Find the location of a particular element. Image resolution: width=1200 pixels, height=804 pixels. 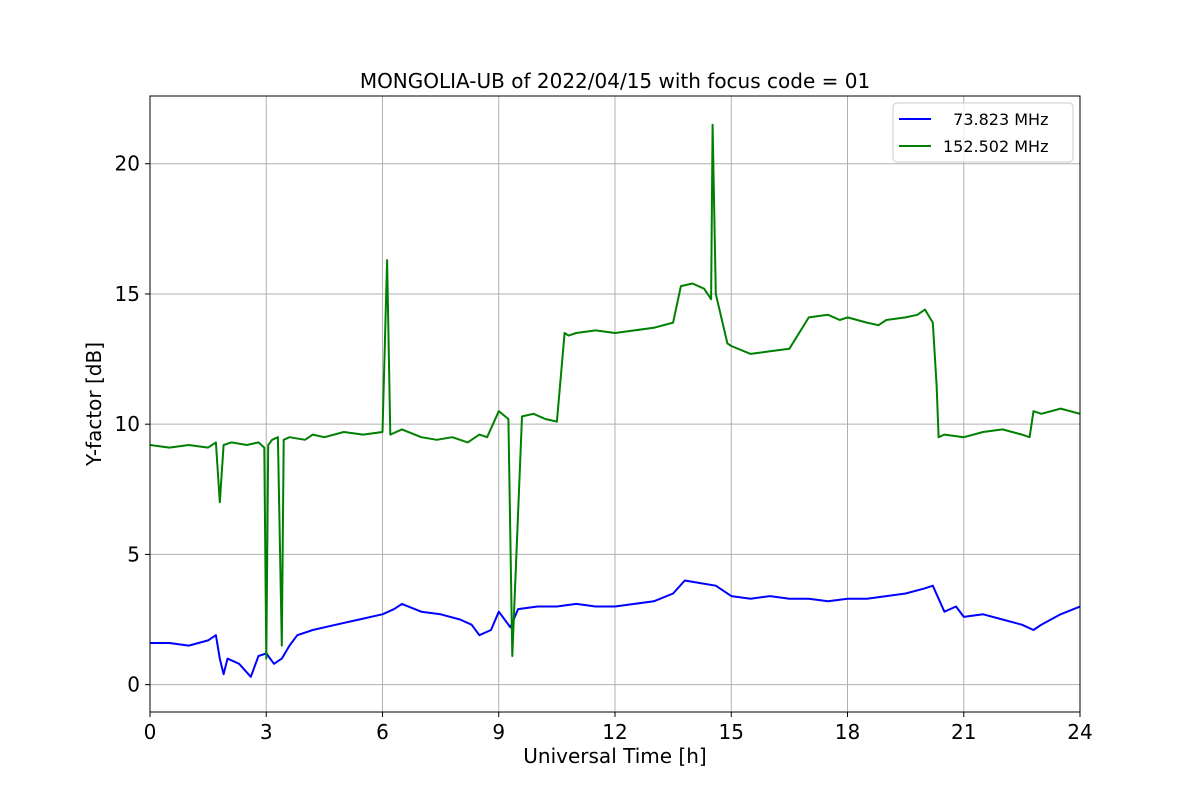

x-tick-label: 9 is located at coordinates (498, 732).